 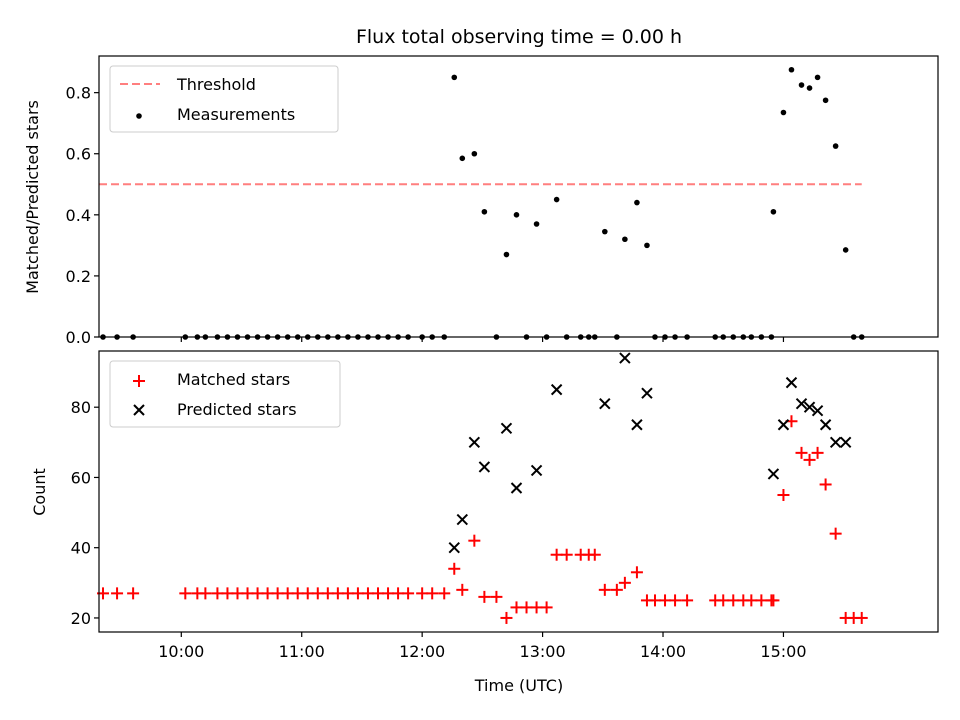 I want to click on y-tick-label: 20, so click(x=81, y=618).